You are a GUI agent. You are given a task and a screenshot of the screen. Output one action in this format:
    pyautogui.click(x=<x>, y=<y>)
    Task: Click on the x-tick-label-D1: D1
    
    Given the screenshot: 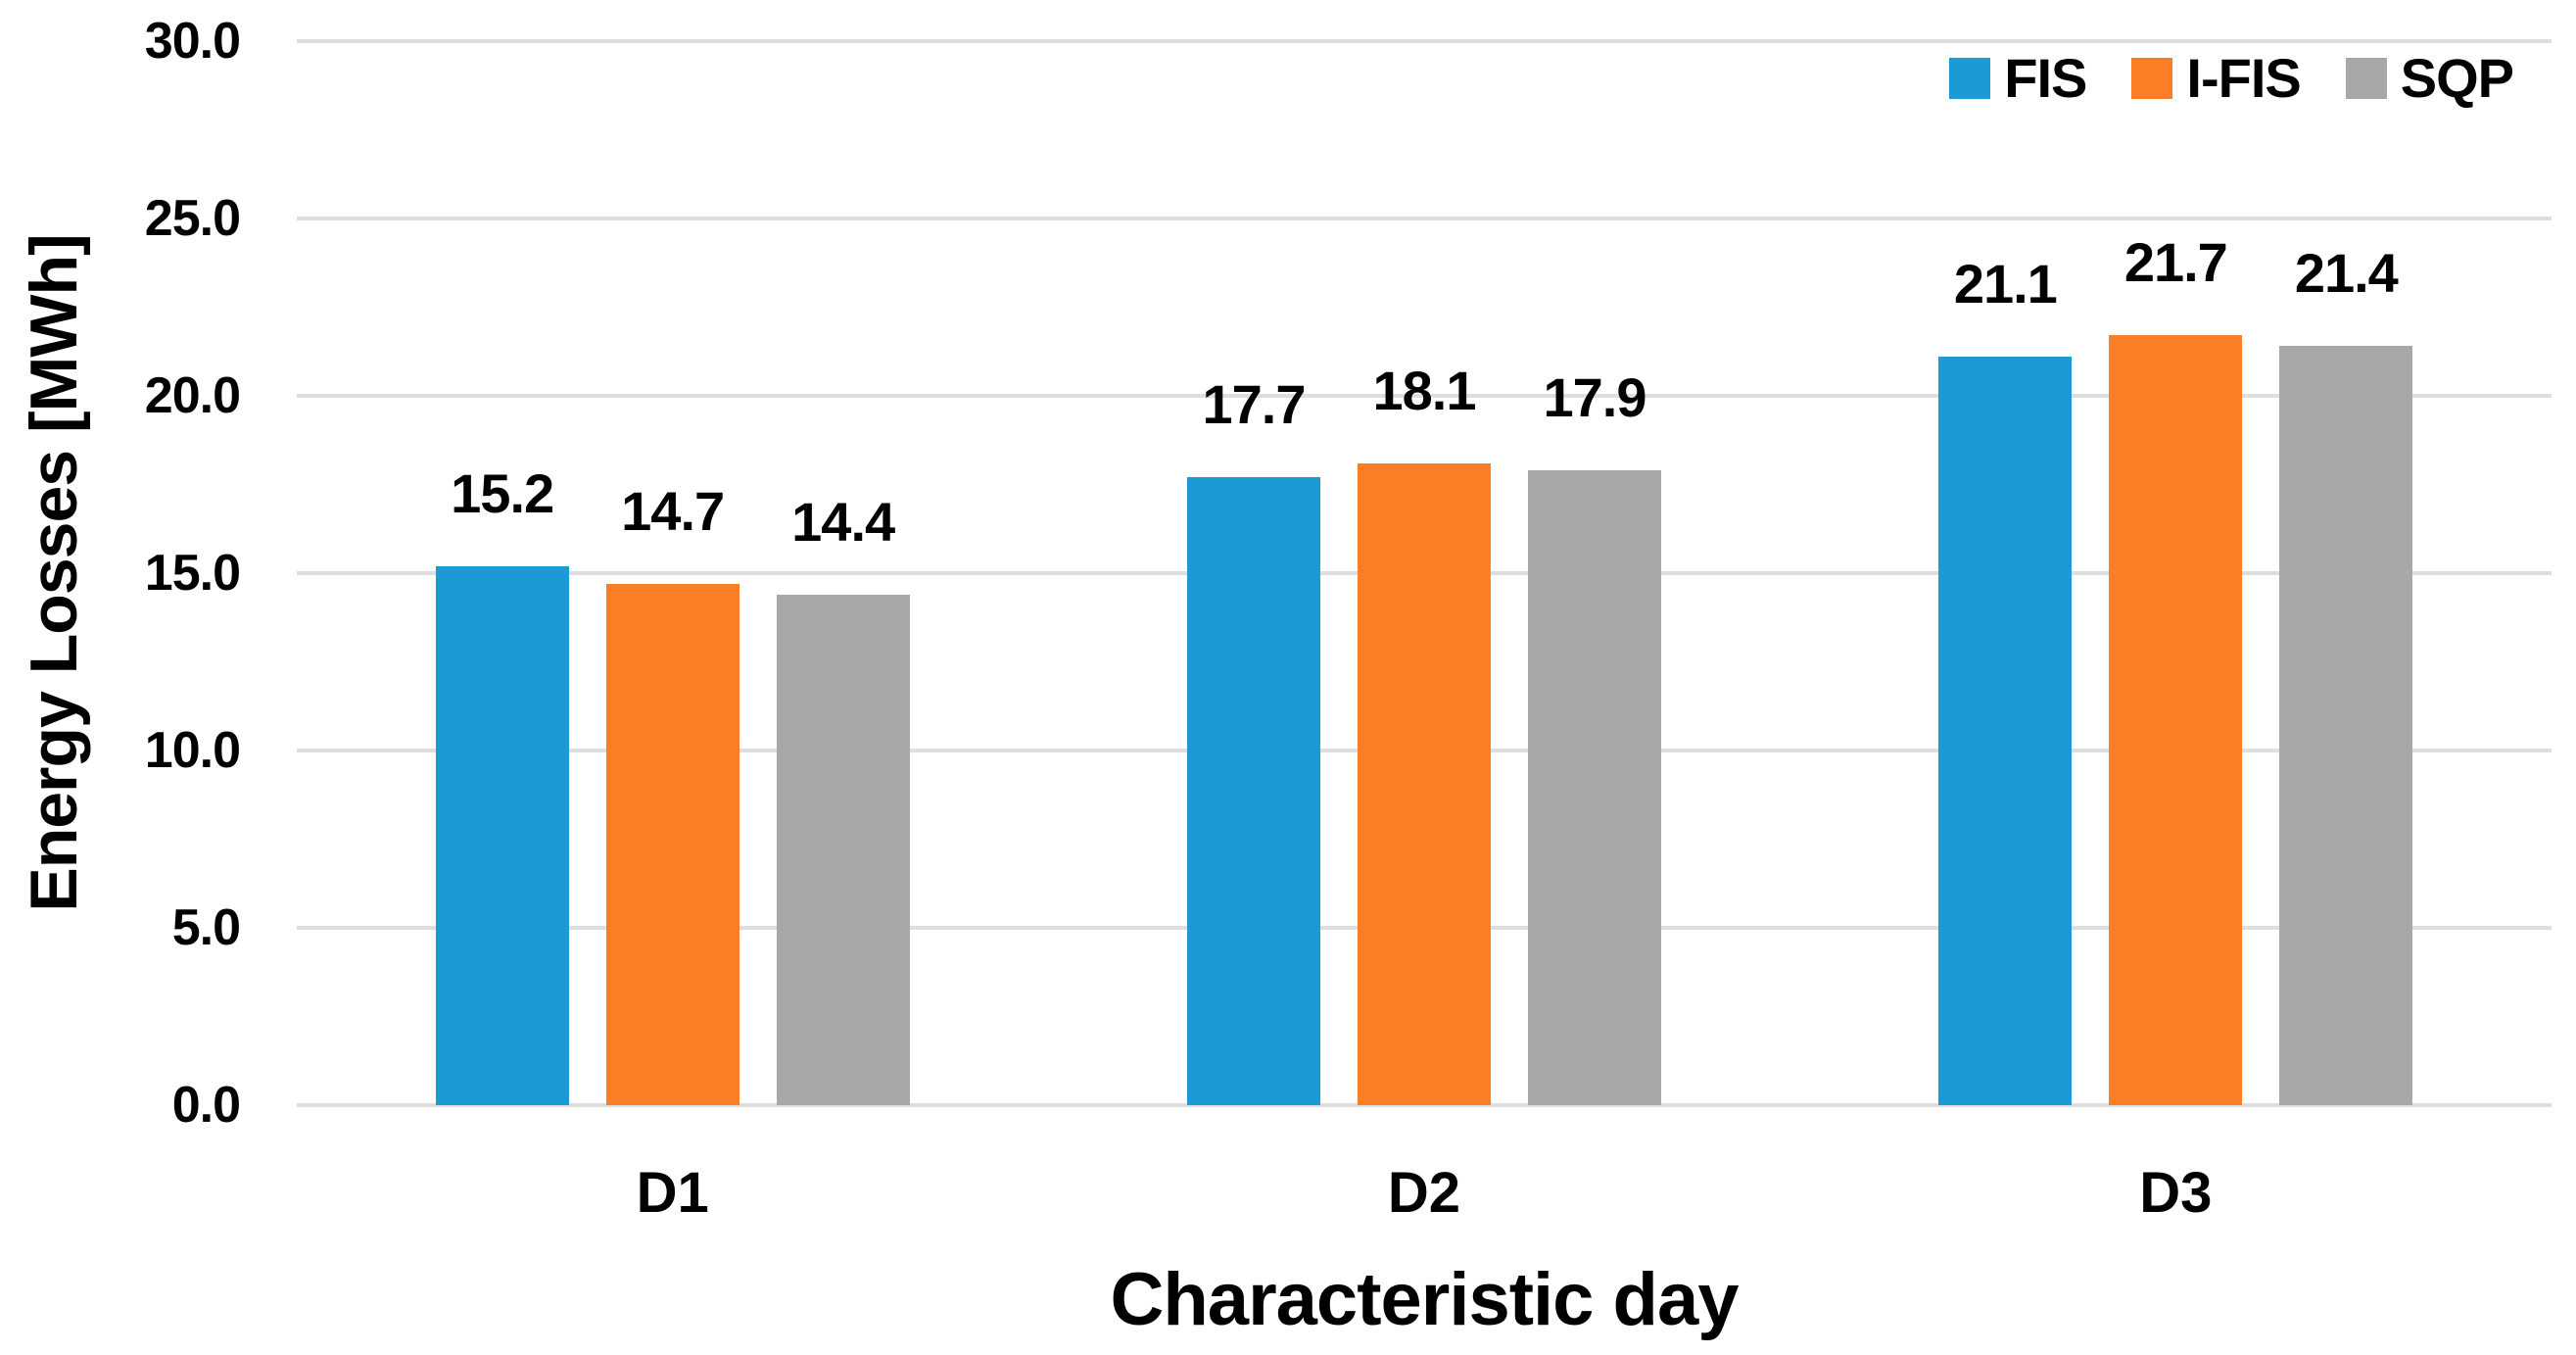 What is the action you would take?
    pyautogui.click(x=672, y=1193)
    